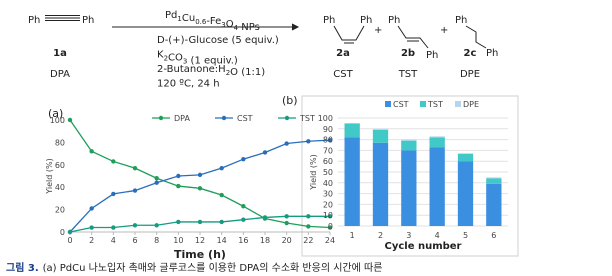 This screenshot has width=612, height=276. I want to click on text-part: D-(+)-Glucose (5 equiv.), so click(218, 40).